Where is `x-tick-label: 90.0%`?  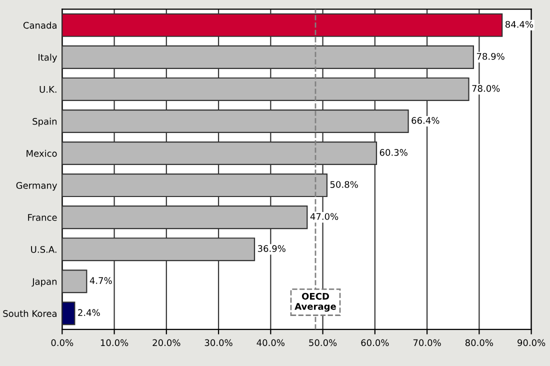
x-tick-label: 90.0% is located at coordinates (532, 342).